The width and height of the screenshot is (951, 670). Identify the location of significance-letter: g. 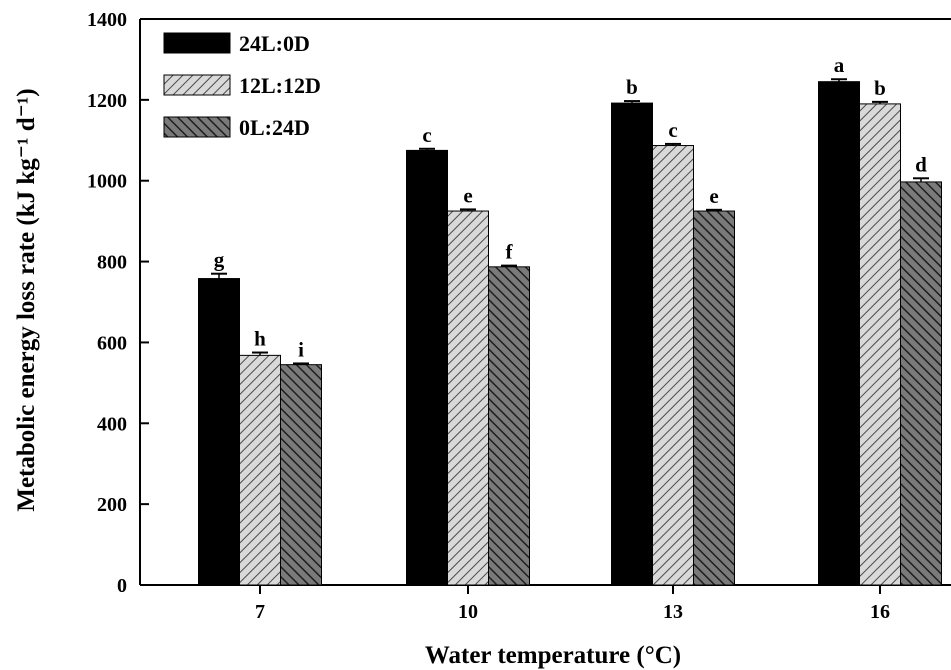
(219, 260).